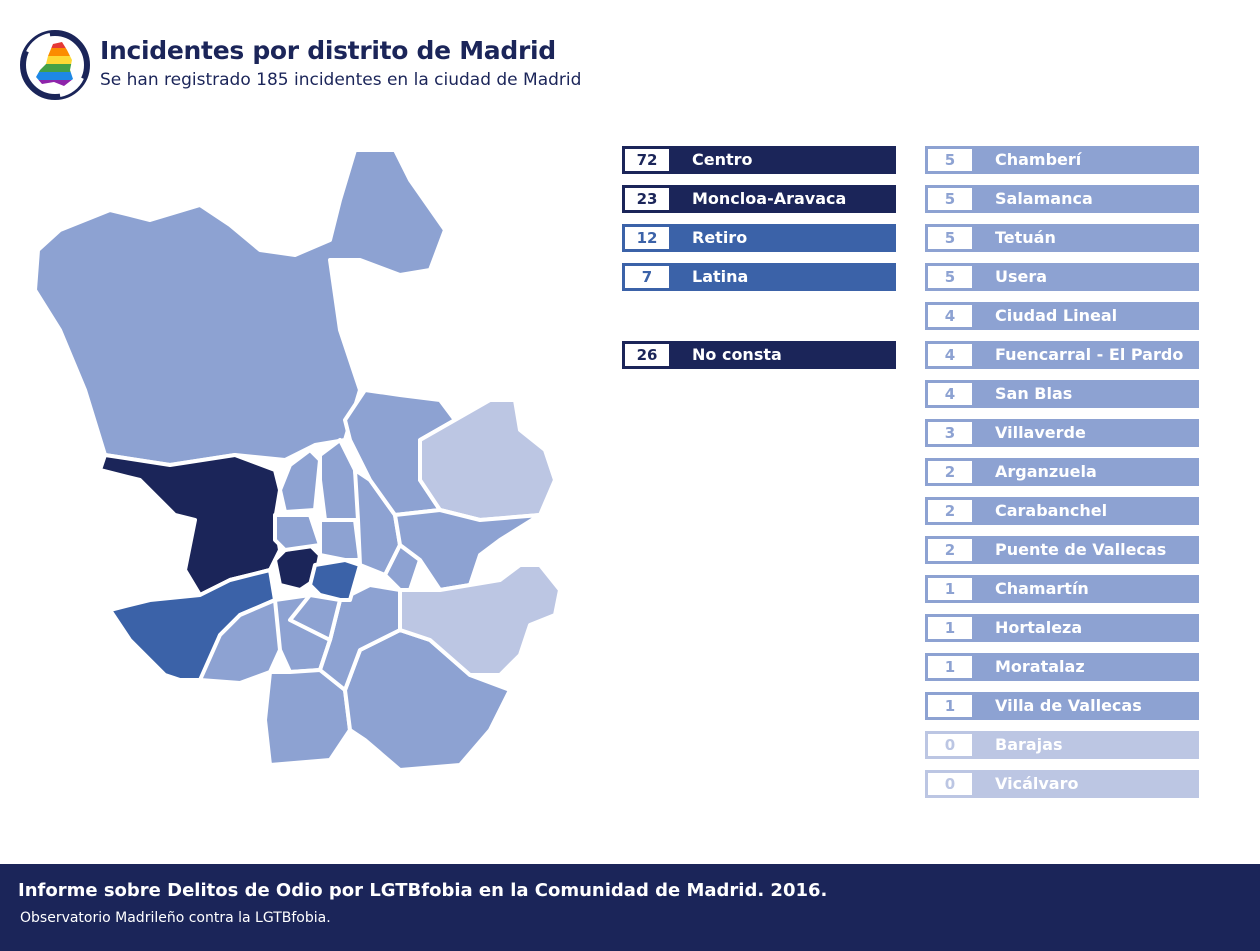 The height and width of the screenshot is (951, 1260). I want to click on bar-ciudad-lineal: 4 Ciudad Lineal, so click(1062, 316).